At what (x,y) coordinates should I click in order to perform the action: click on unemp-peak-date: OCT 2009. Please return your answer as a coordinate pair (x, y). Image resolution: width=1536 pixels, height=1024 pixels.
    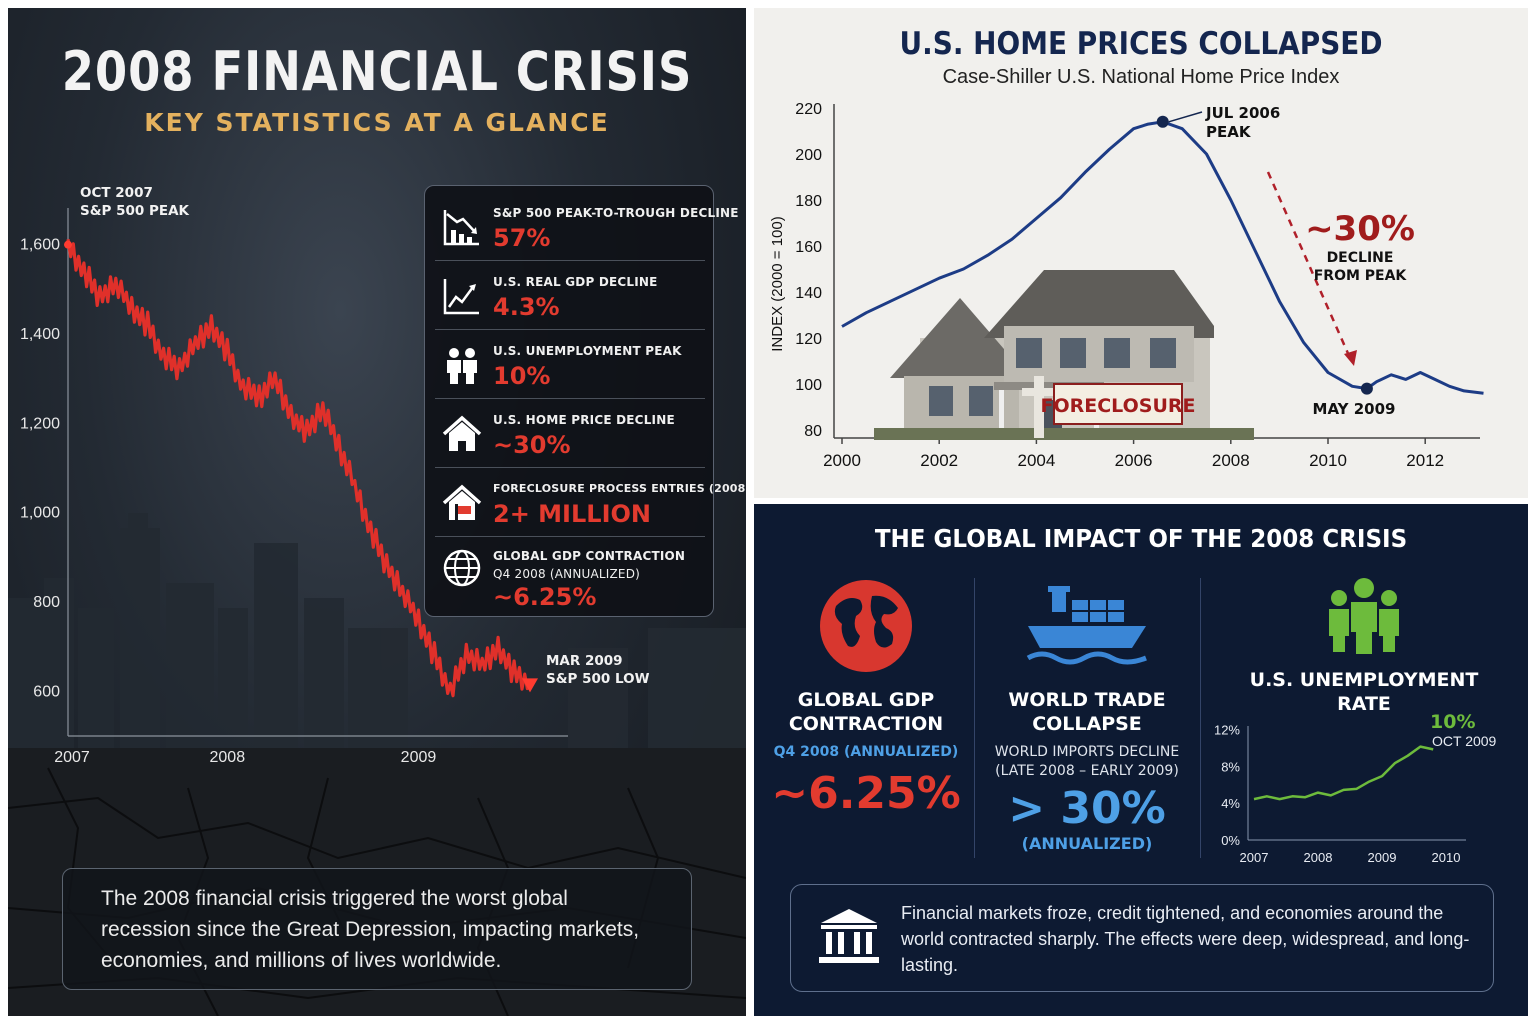
    Looking at the image, I should click on (1464, 741).